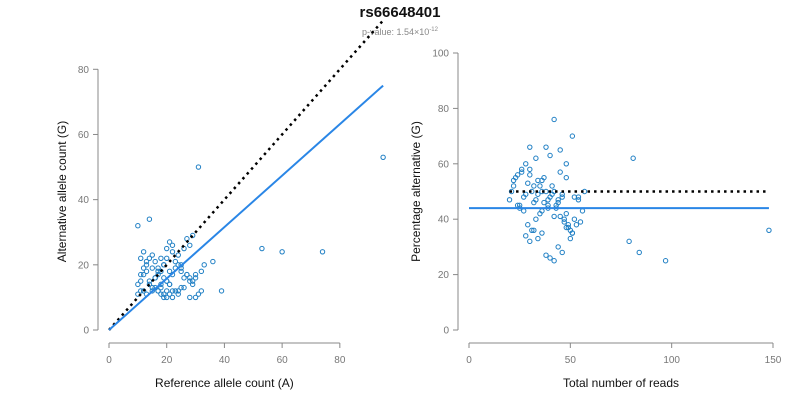 The image size is (800, 400). What do you see at coordinates (444, 275) in the screenshot?
I see `panel-2-y-tick-label: 20` at bounding box center [444, 275].